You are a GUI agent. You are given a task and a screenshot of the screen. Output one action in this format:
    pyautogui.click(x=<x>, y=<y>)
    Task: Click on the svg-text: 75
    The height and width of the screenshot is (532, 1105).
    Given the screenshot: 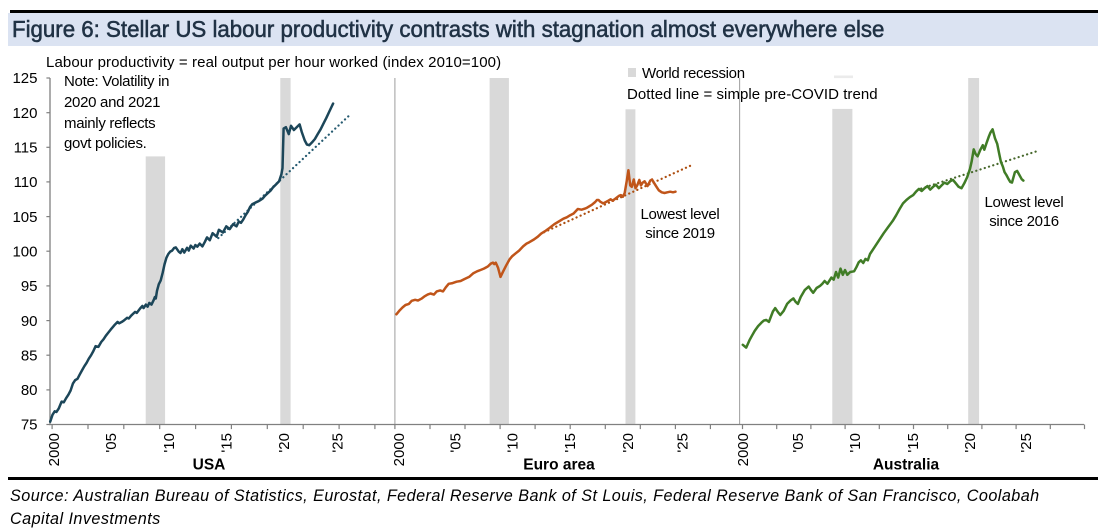 What is the action you would take?
    pyautogui.click(x=29, y=425)
    